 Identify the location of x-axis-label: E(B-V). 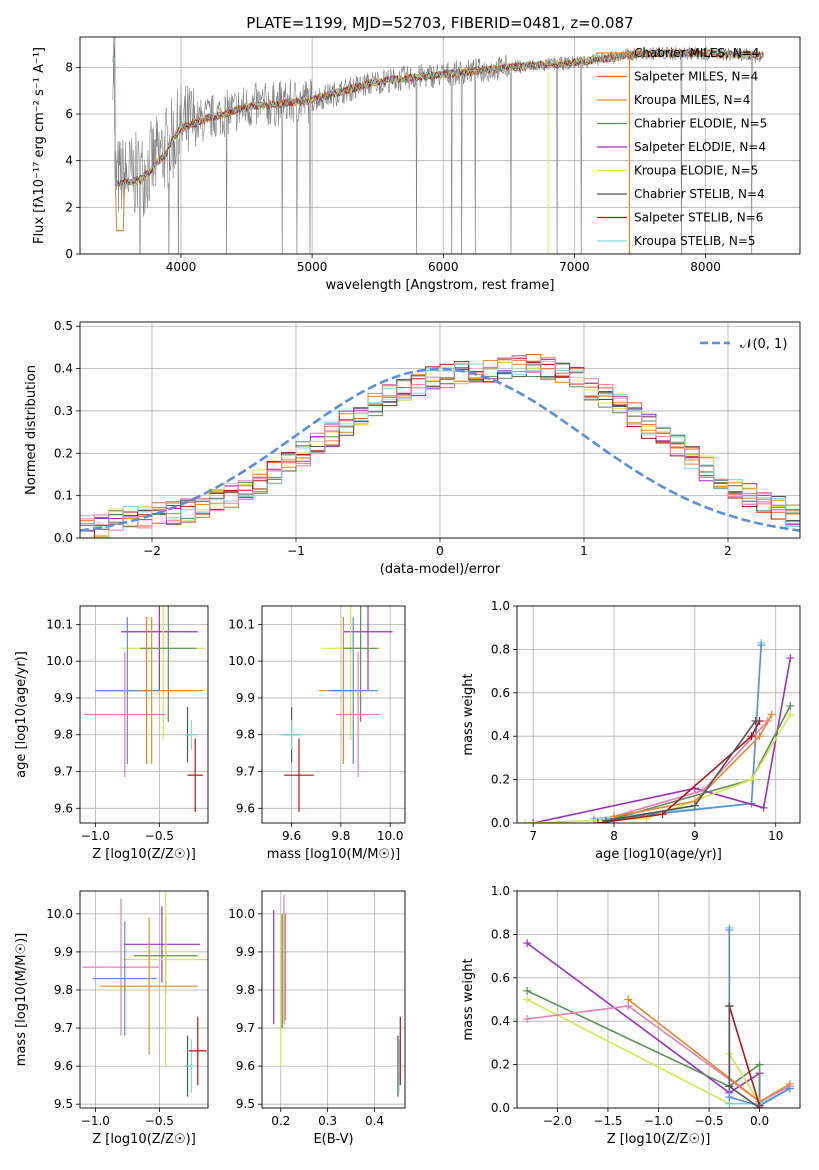
(333, 1139).